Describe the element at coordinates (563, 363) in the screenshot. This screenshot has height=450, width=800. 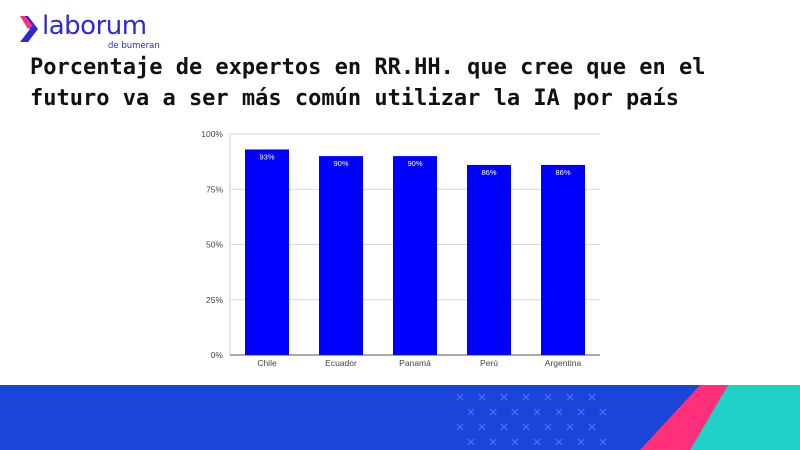
I see `x-tick-label: Argentina` at that location.